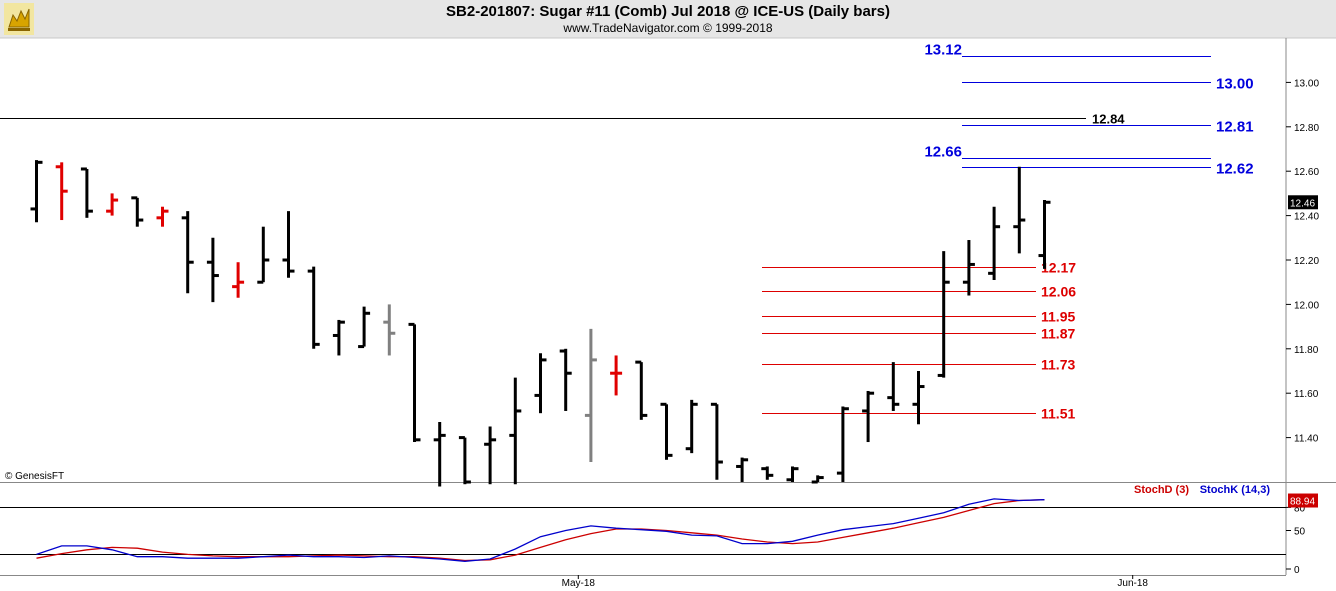 This screenshot has width=1336, height=591. I want to click on price-tick-label: 11.80, so click(1306, 350).